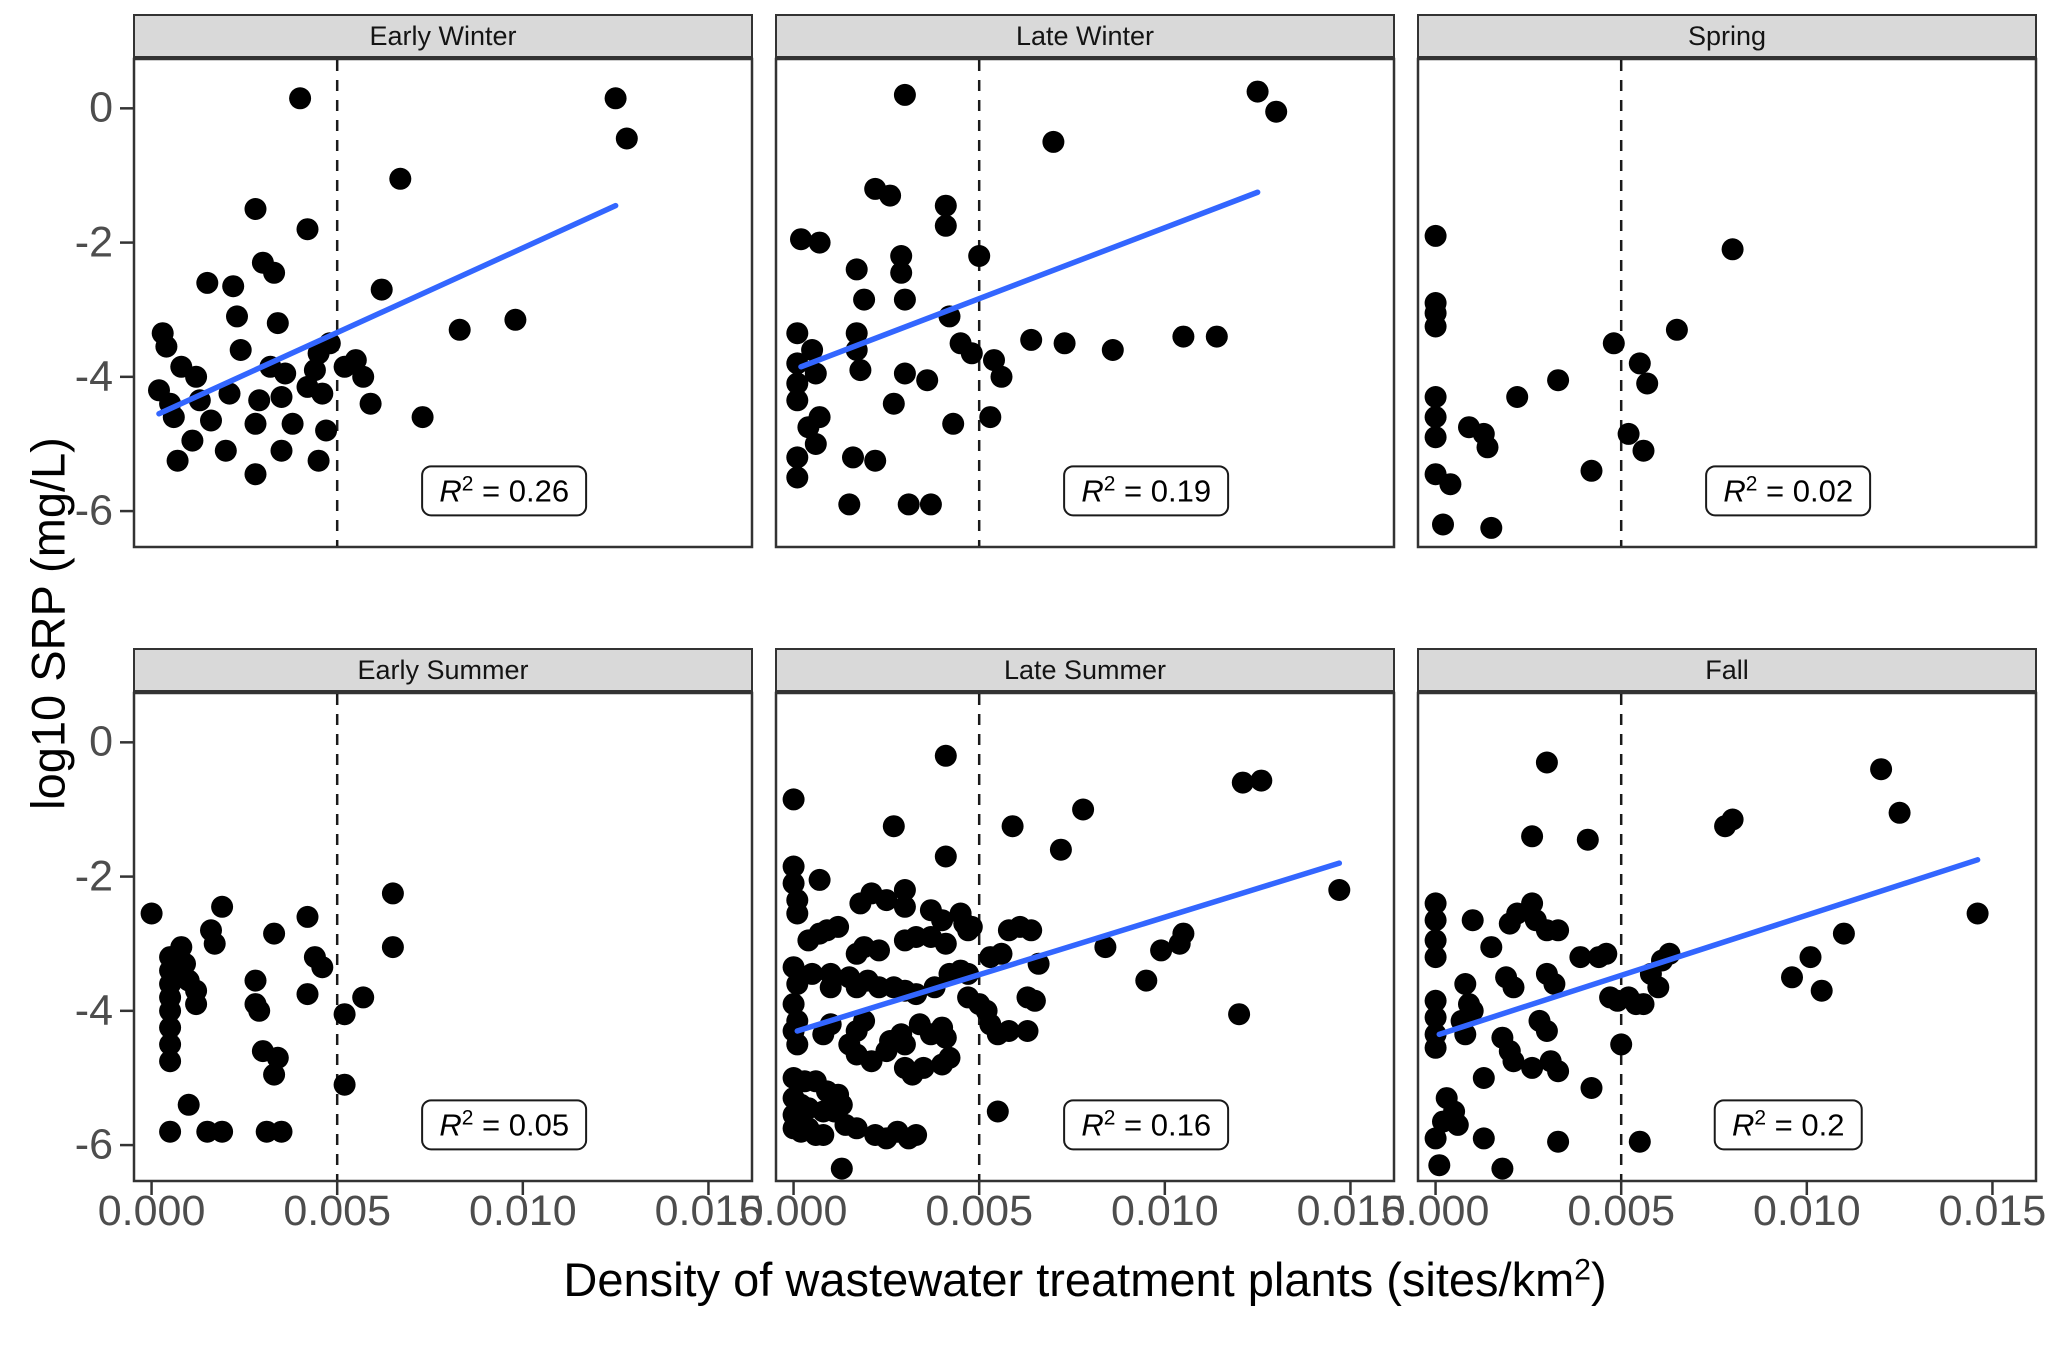 This screenshot has width=2067, height=1346. I want to click on facet-strip-label: Late Winter, so click(1085, 35).